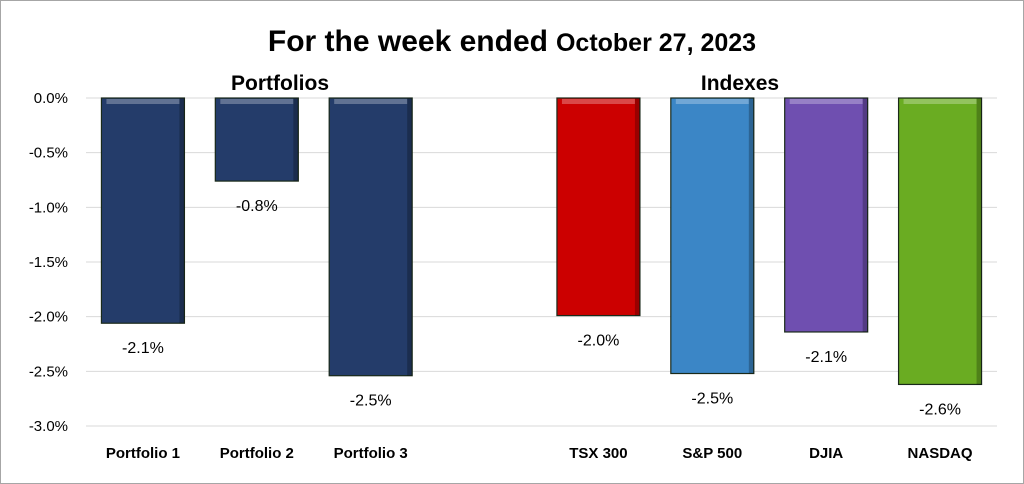  I want to click on x-tick-label: NASDAQ, so click(940, 453).